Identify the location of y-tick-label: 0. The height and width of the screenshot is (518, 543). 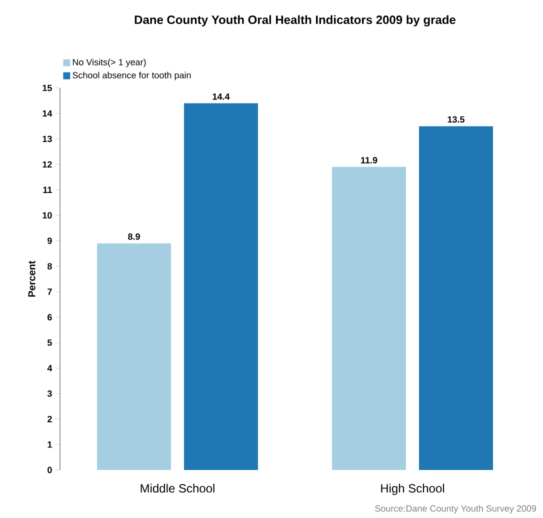
(50, 470).